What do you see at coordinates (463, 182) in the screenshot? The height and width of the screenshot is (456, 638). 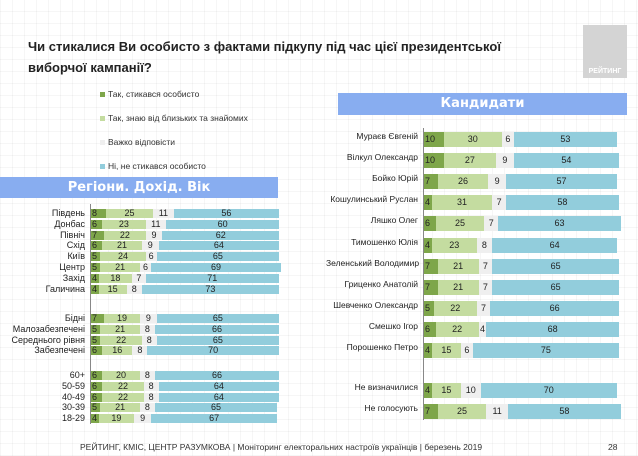 I see `bar-segment: 26` at bounding box center [463, 182].